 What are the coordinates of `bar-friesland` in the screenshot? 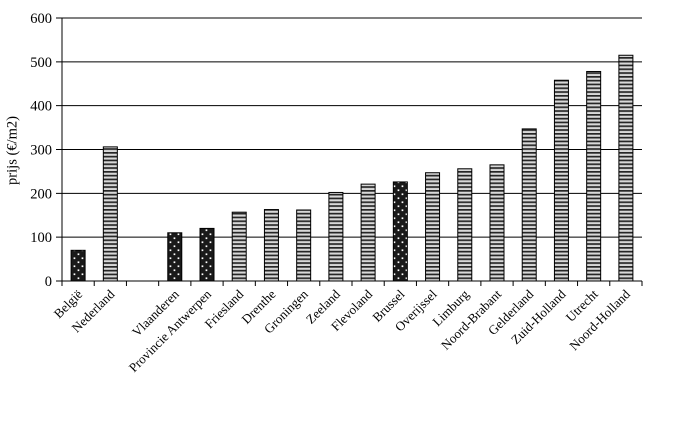 It's located at (239, 246).